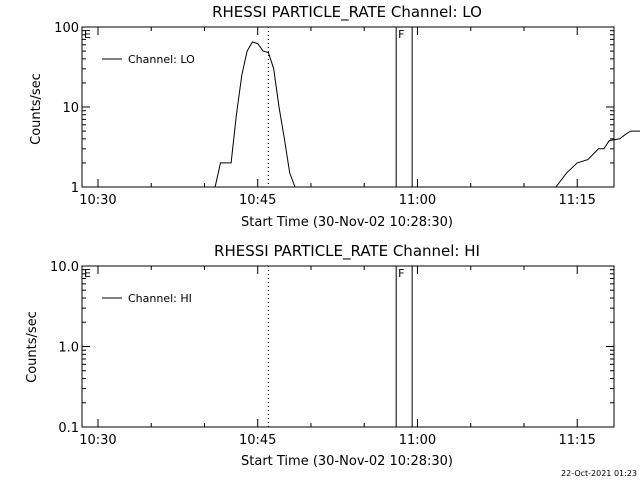 This screenshot has height=480, width=640. What do you see at coordinates (66, 28) in the screenshot?
I see `y-tick-label: 100` at bounding box center [66, 28].